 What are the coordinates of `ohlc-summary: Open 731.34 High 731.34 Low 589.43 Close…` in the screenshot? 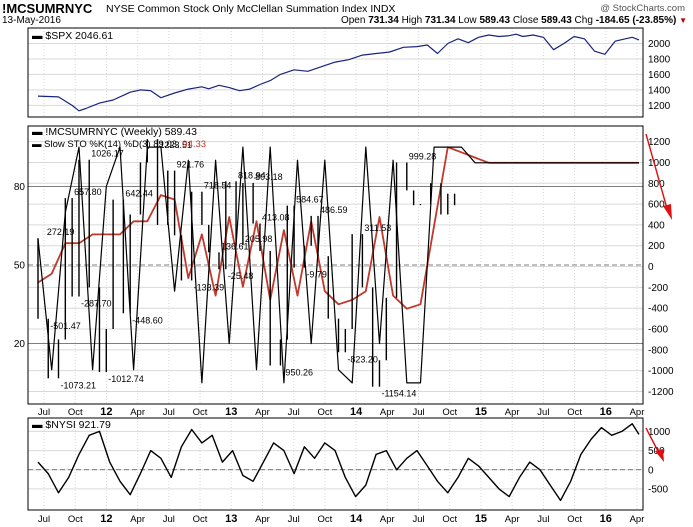 It's located at (514, 20).